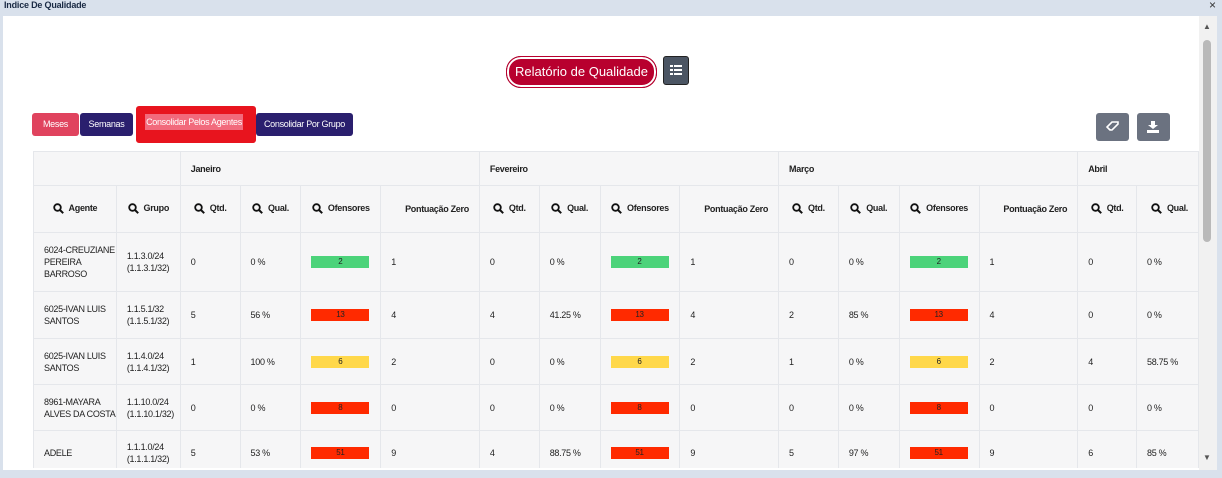 The height and width of the screenshot is (478, 1222). I want to click on column-header-ofensores: Ofensores, so click(341, 209).